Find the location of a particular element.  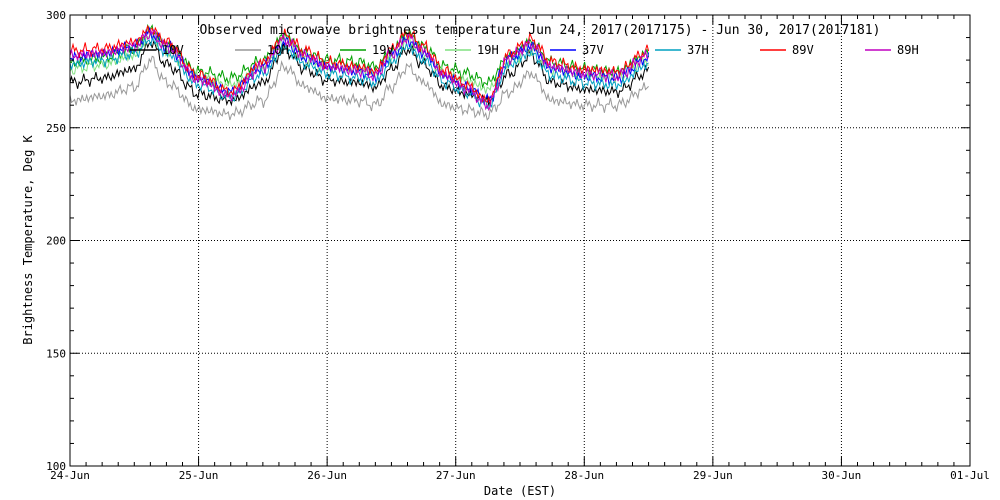

legend-label-10h: 10H is located at coordinates (278, 50).